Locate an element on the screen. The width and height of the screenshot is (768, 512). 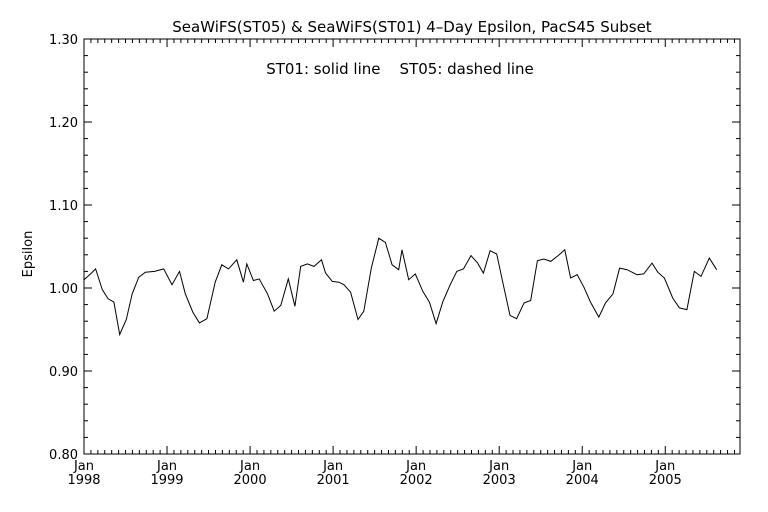
line-style-annotation: ST01: solid line ST05: dashed line is located at coordinates (400, 69).